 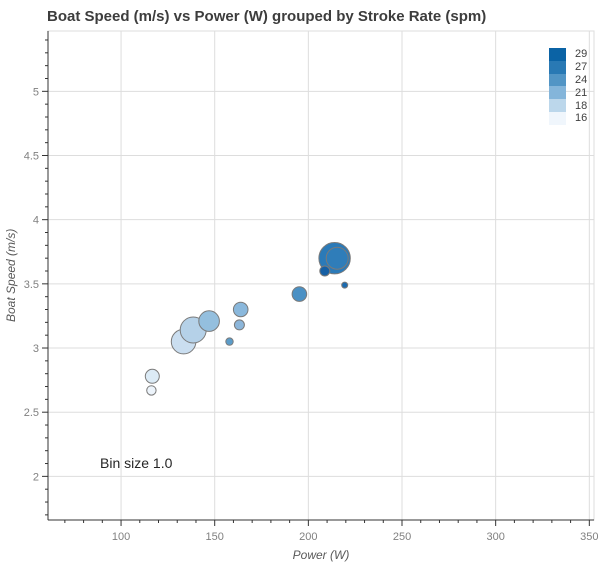 What do you see at coordinates (11, 275) in the screenshot?
I see `y-axis-title: Boat Speed (m/s)` at bounding box center [11, 275].